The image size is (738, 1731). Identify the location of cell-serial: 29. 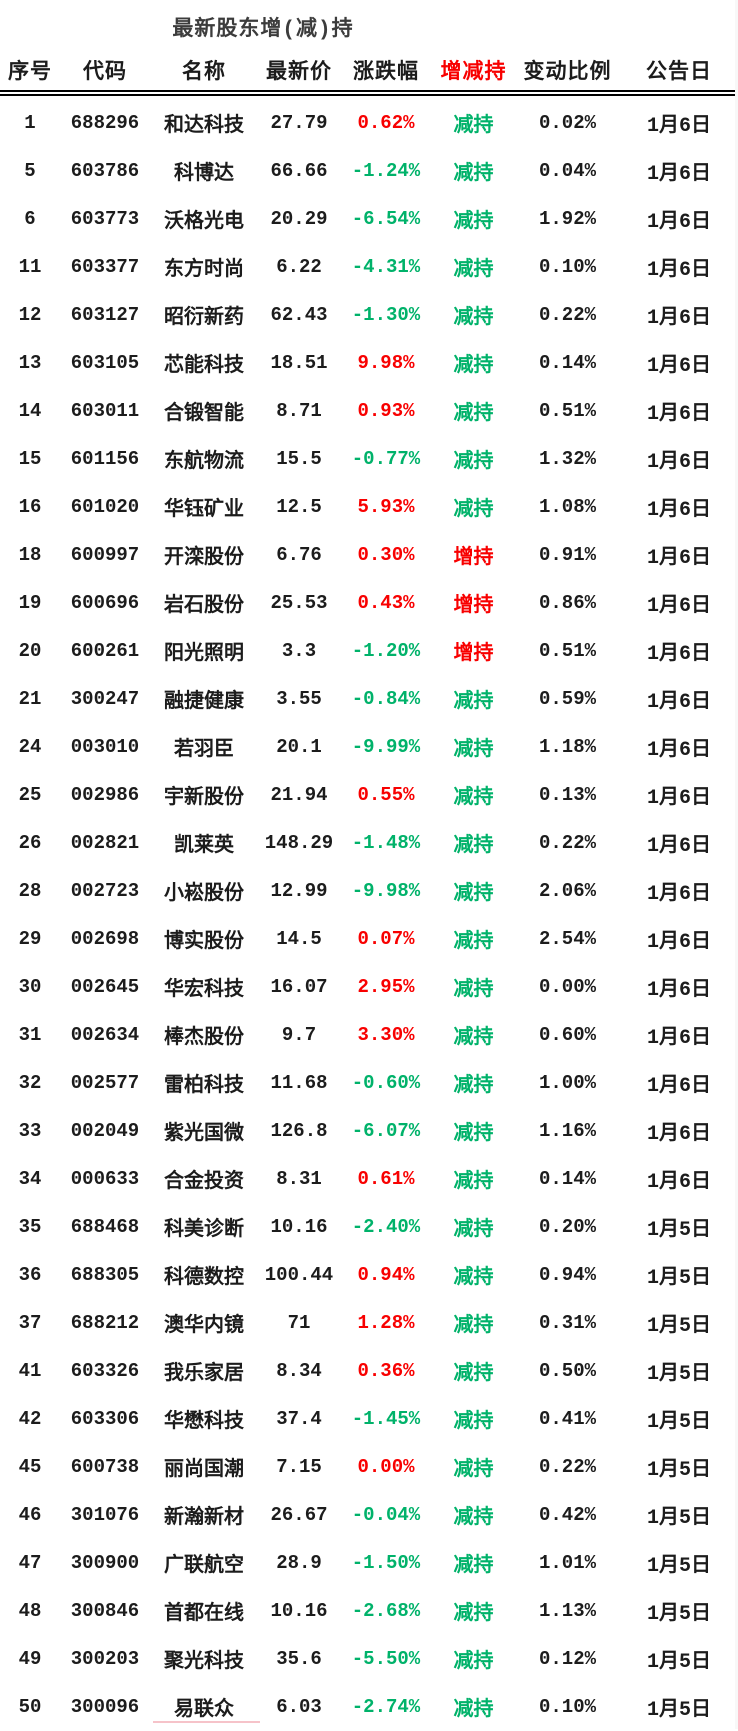
(30, 939).